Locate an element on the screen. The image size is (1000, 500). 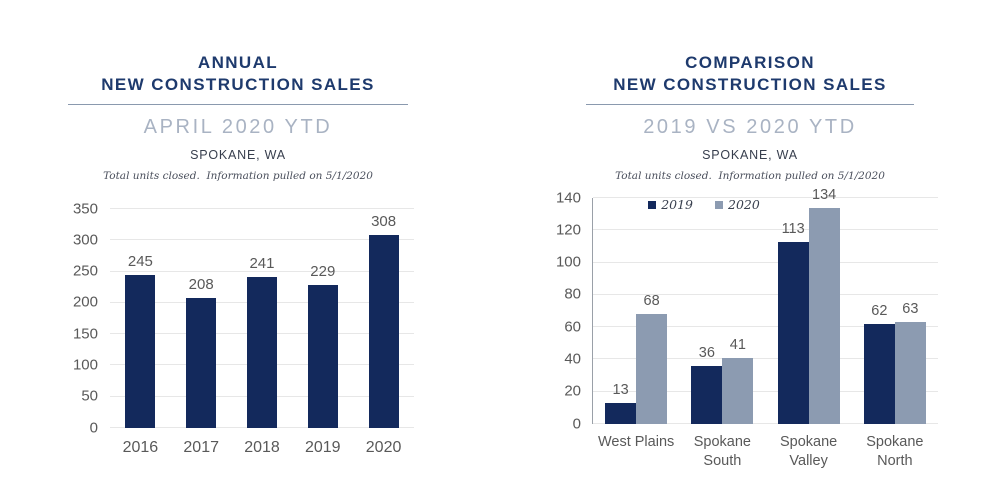
legend-item-2020: 2020 is located at coordinates (737, 204).